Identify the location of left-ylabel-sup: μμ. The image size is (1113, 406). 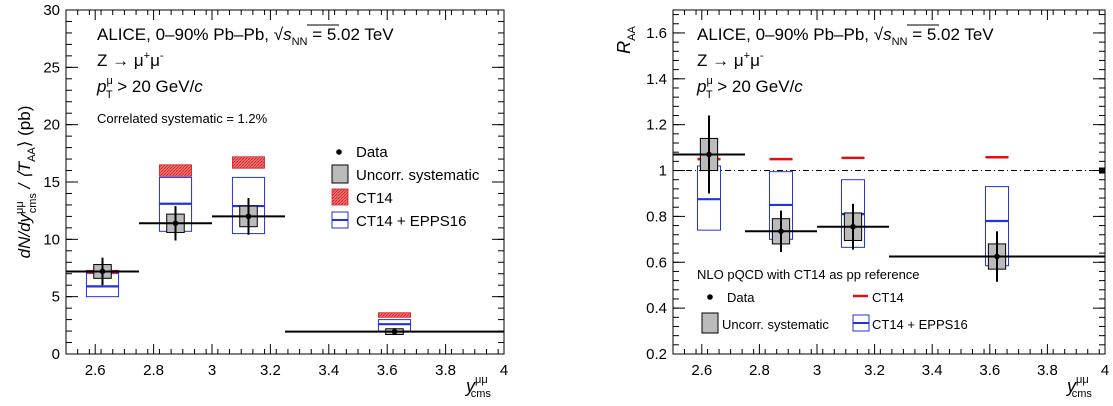
(20, 207).